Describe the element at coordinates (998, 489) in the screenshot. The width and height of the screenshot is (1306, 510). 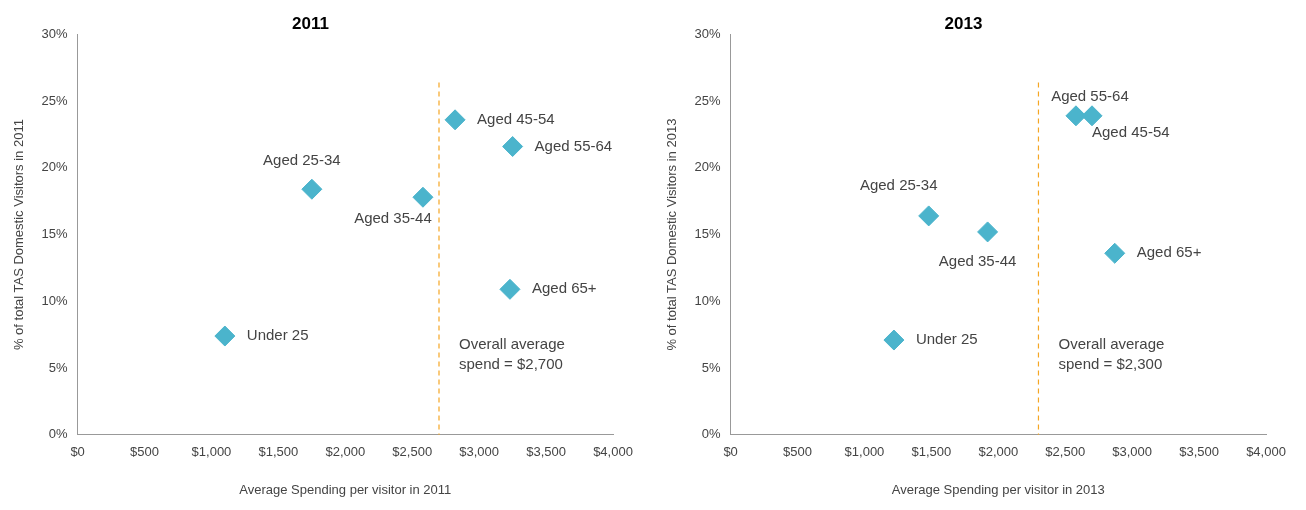
I see `x-axis-title: Average Spending per visitor in 2013` at that location.